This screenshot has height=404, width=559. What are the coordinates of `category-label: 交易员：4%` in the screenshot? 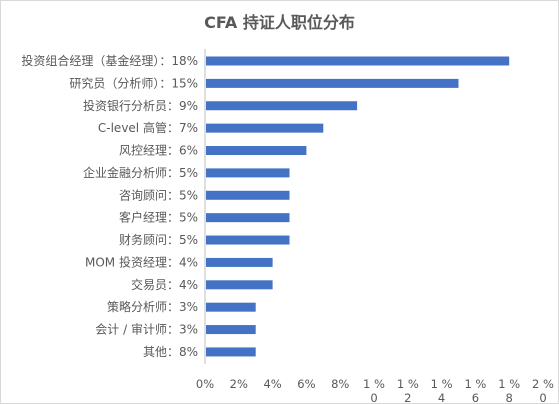 It's located at (164, 284).